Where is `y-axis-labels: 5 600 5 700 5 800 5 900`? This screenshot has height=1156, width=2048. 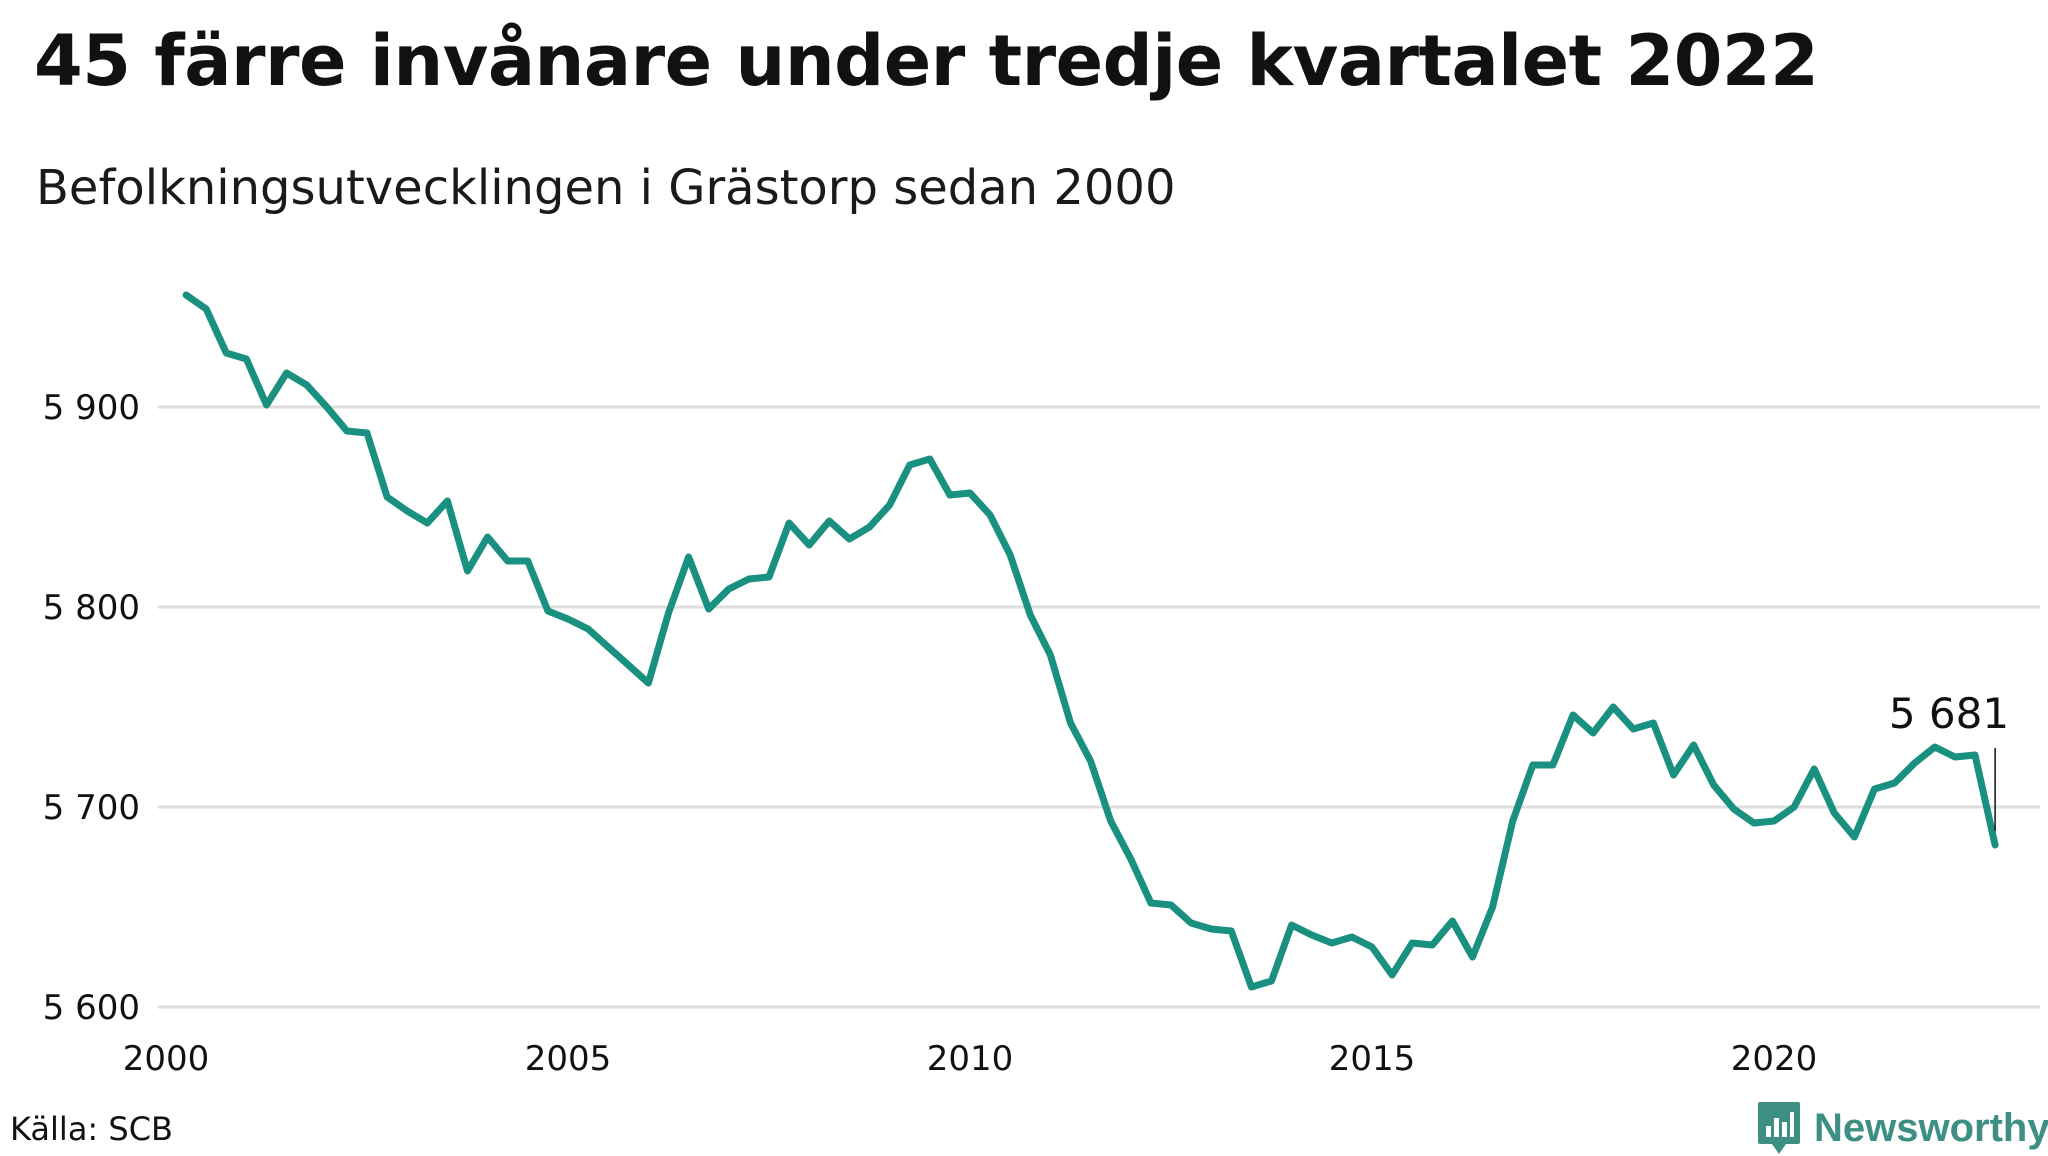
y-axis-labels: 5 600 5 700 5 800 5 900 is located at coordinates (91, 708).